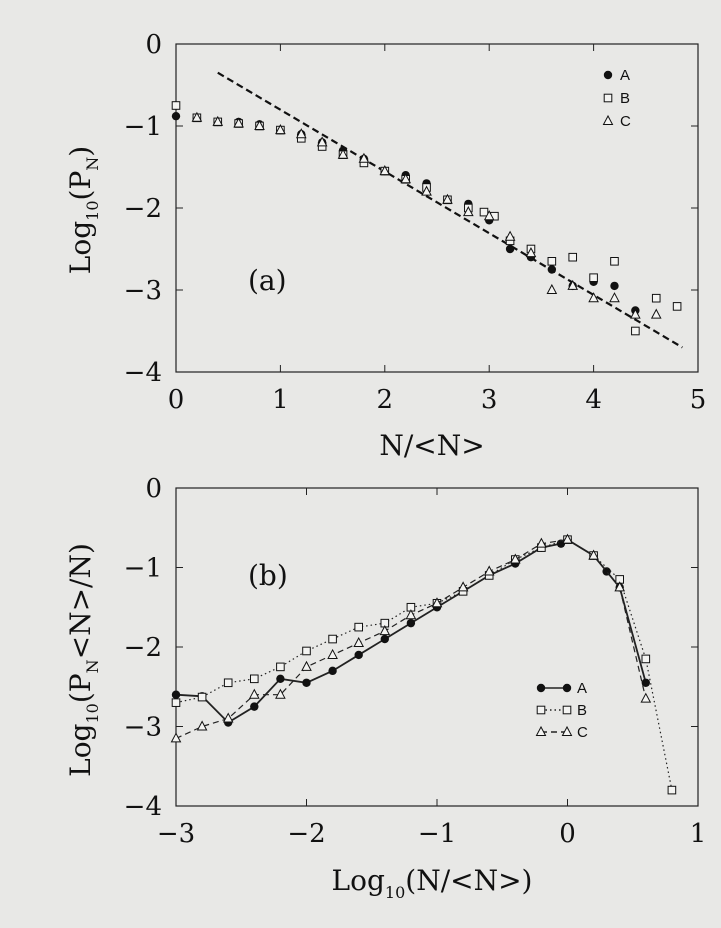 Image resolution: width=721 pixels, height=928 pixels. What do you see at coordinates (153, 489) in the screenshot?
I see `pb-y-tick-label: 0` at bounding box center [153, 489].